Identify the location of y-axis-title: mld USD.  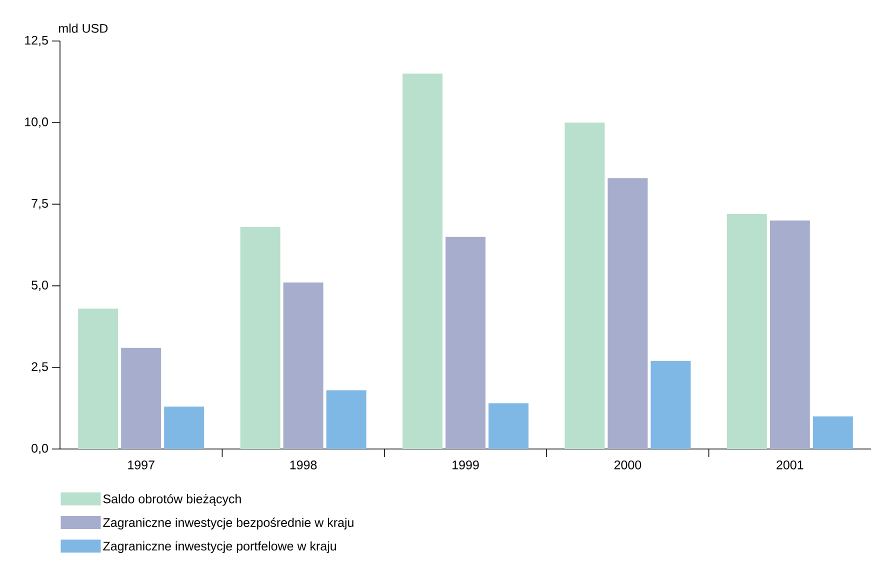
(83, 28).